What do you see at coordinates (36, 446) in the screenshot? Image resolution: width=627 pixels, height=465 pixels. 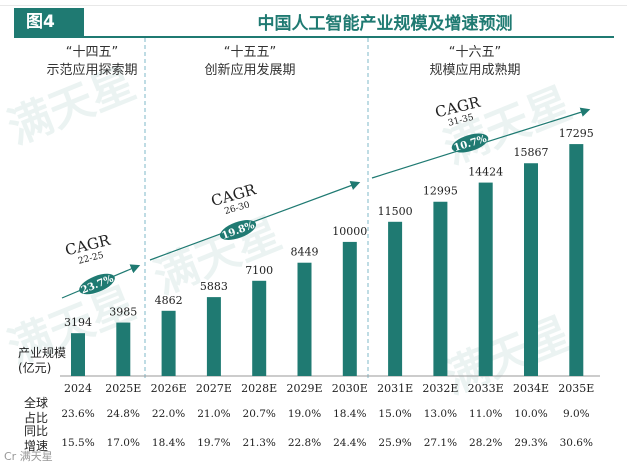 I see `row-header-line: 增速` at bounding box center [36, 446].